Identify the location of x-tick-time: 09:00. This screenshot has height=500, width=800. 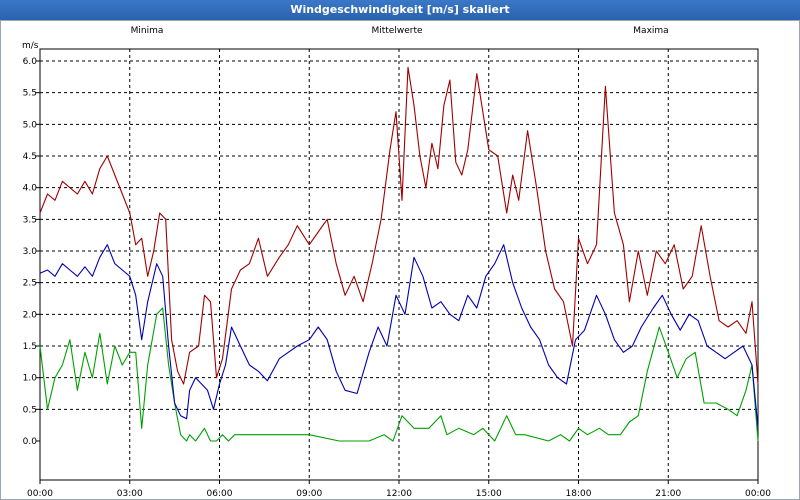
(309, 494).